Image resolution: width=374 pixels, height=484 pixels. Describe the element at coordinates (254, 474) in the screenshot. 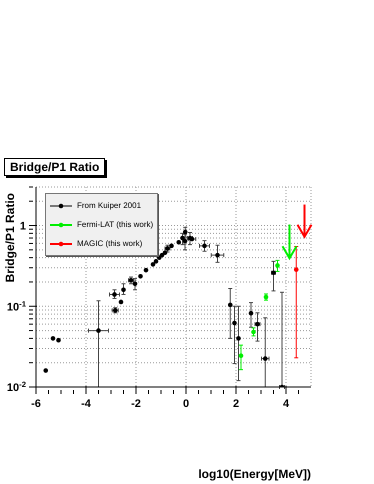

I see `x-axis-title: log10(Energy[MeV])` at that location.